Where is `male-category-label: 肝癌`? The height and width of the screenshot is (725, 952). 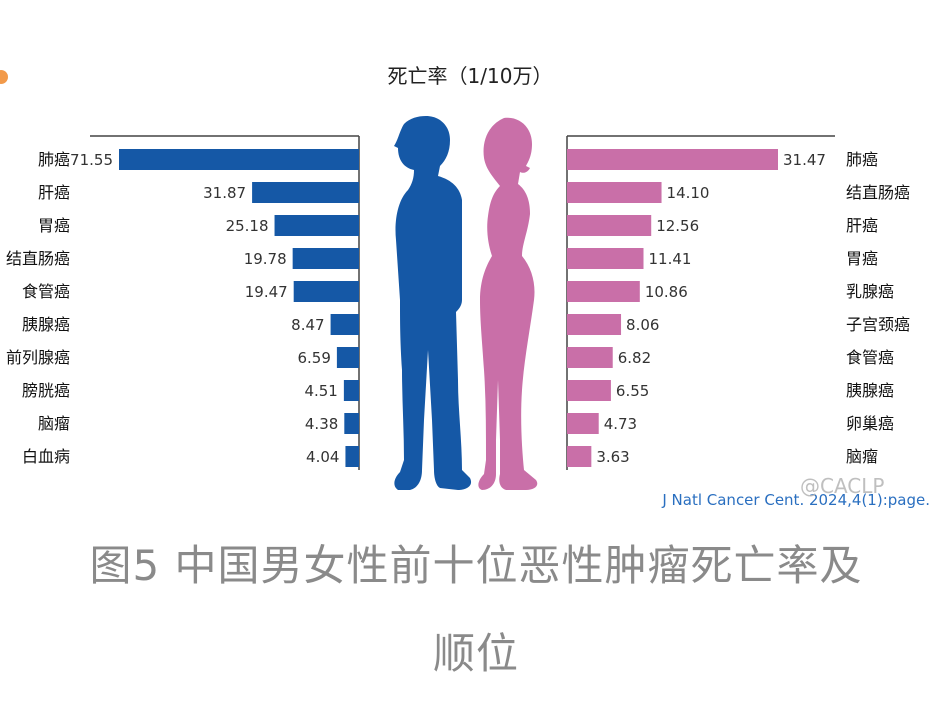 male-category-label: 肝癌 is located at coordinates (54, 192).